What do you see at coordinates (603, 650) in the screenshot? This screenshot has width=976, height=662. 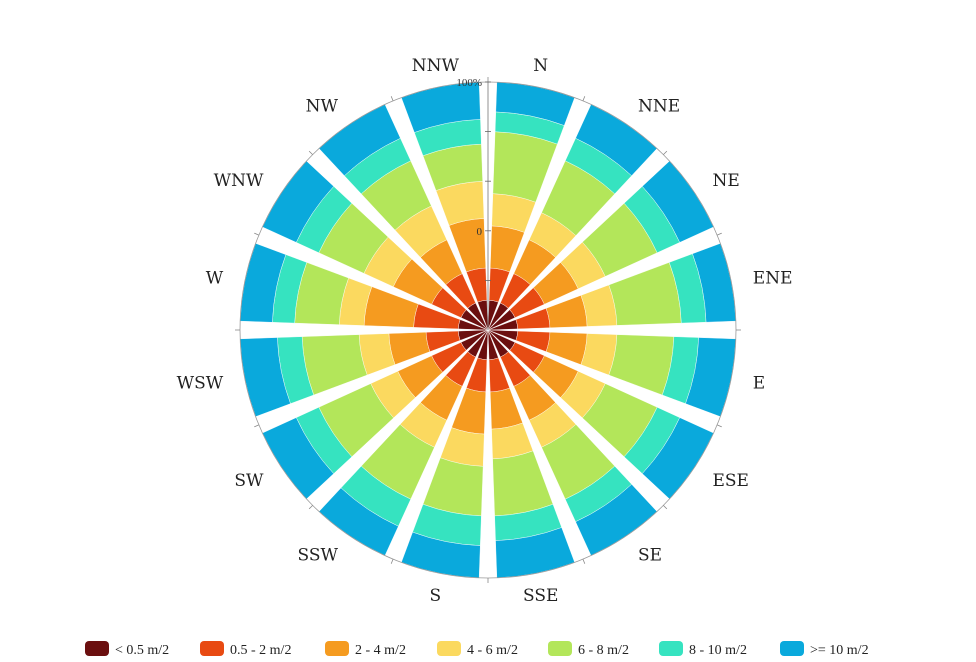 I see `legend-label: 6 - 8 m/2` at bounding box center [603, 650].